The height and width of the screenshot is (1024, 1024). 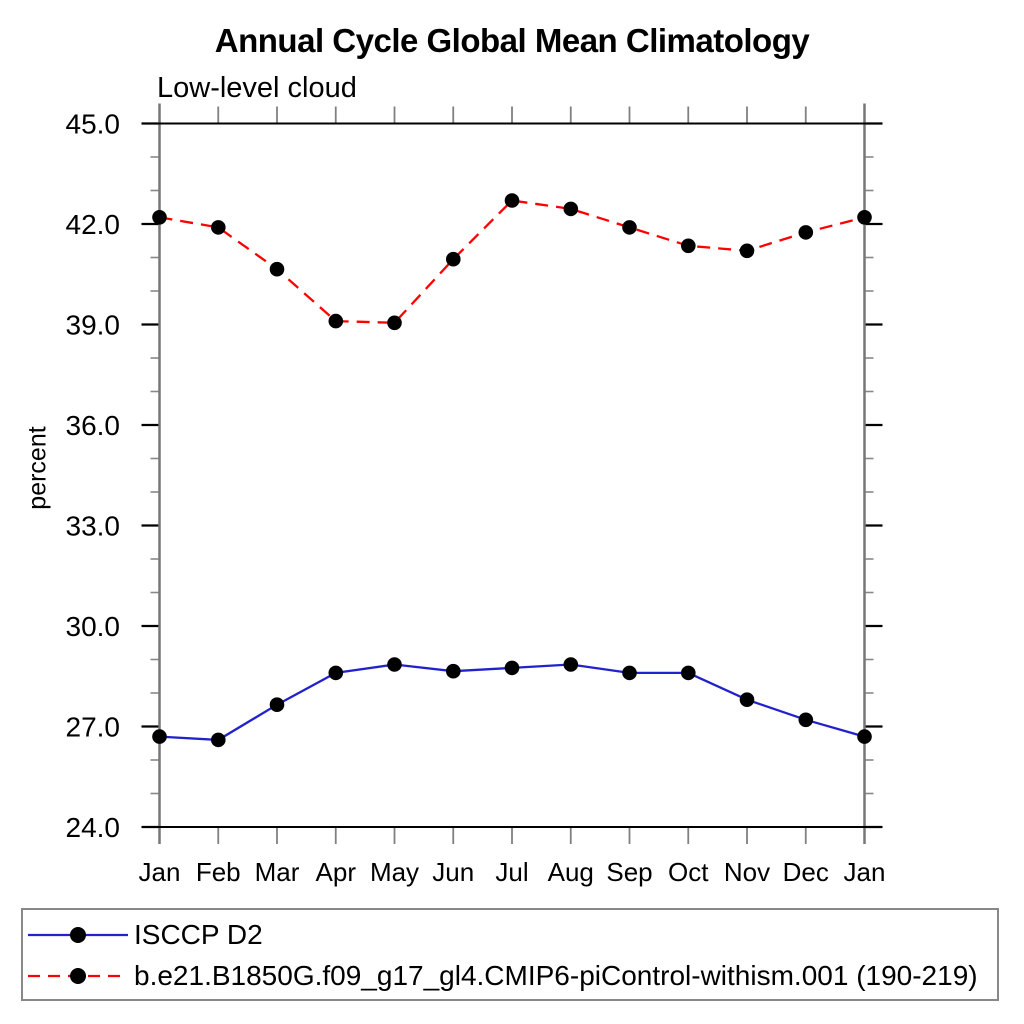 I want to click on y-axis-tick-label: 30.0, so click(x=93, y=626).